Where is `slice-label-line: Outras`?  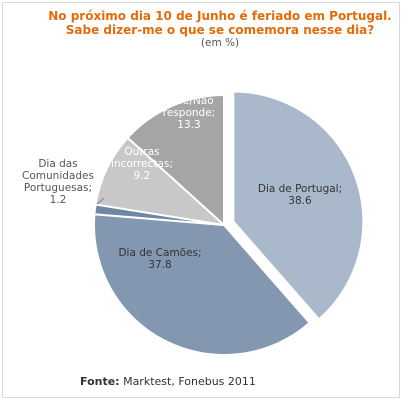
slice-label-line: Outras is located at coordinates (141, 152).